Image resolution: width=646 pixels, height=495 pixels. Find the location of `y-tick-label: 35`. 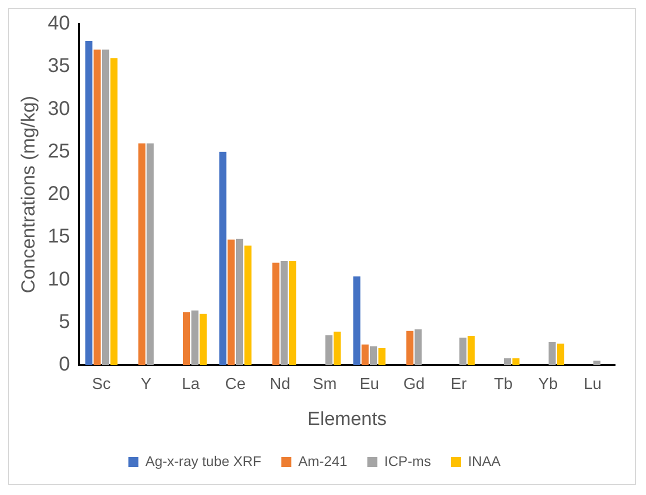

y-tick-label: 35 is located at coordinates (59, 66).